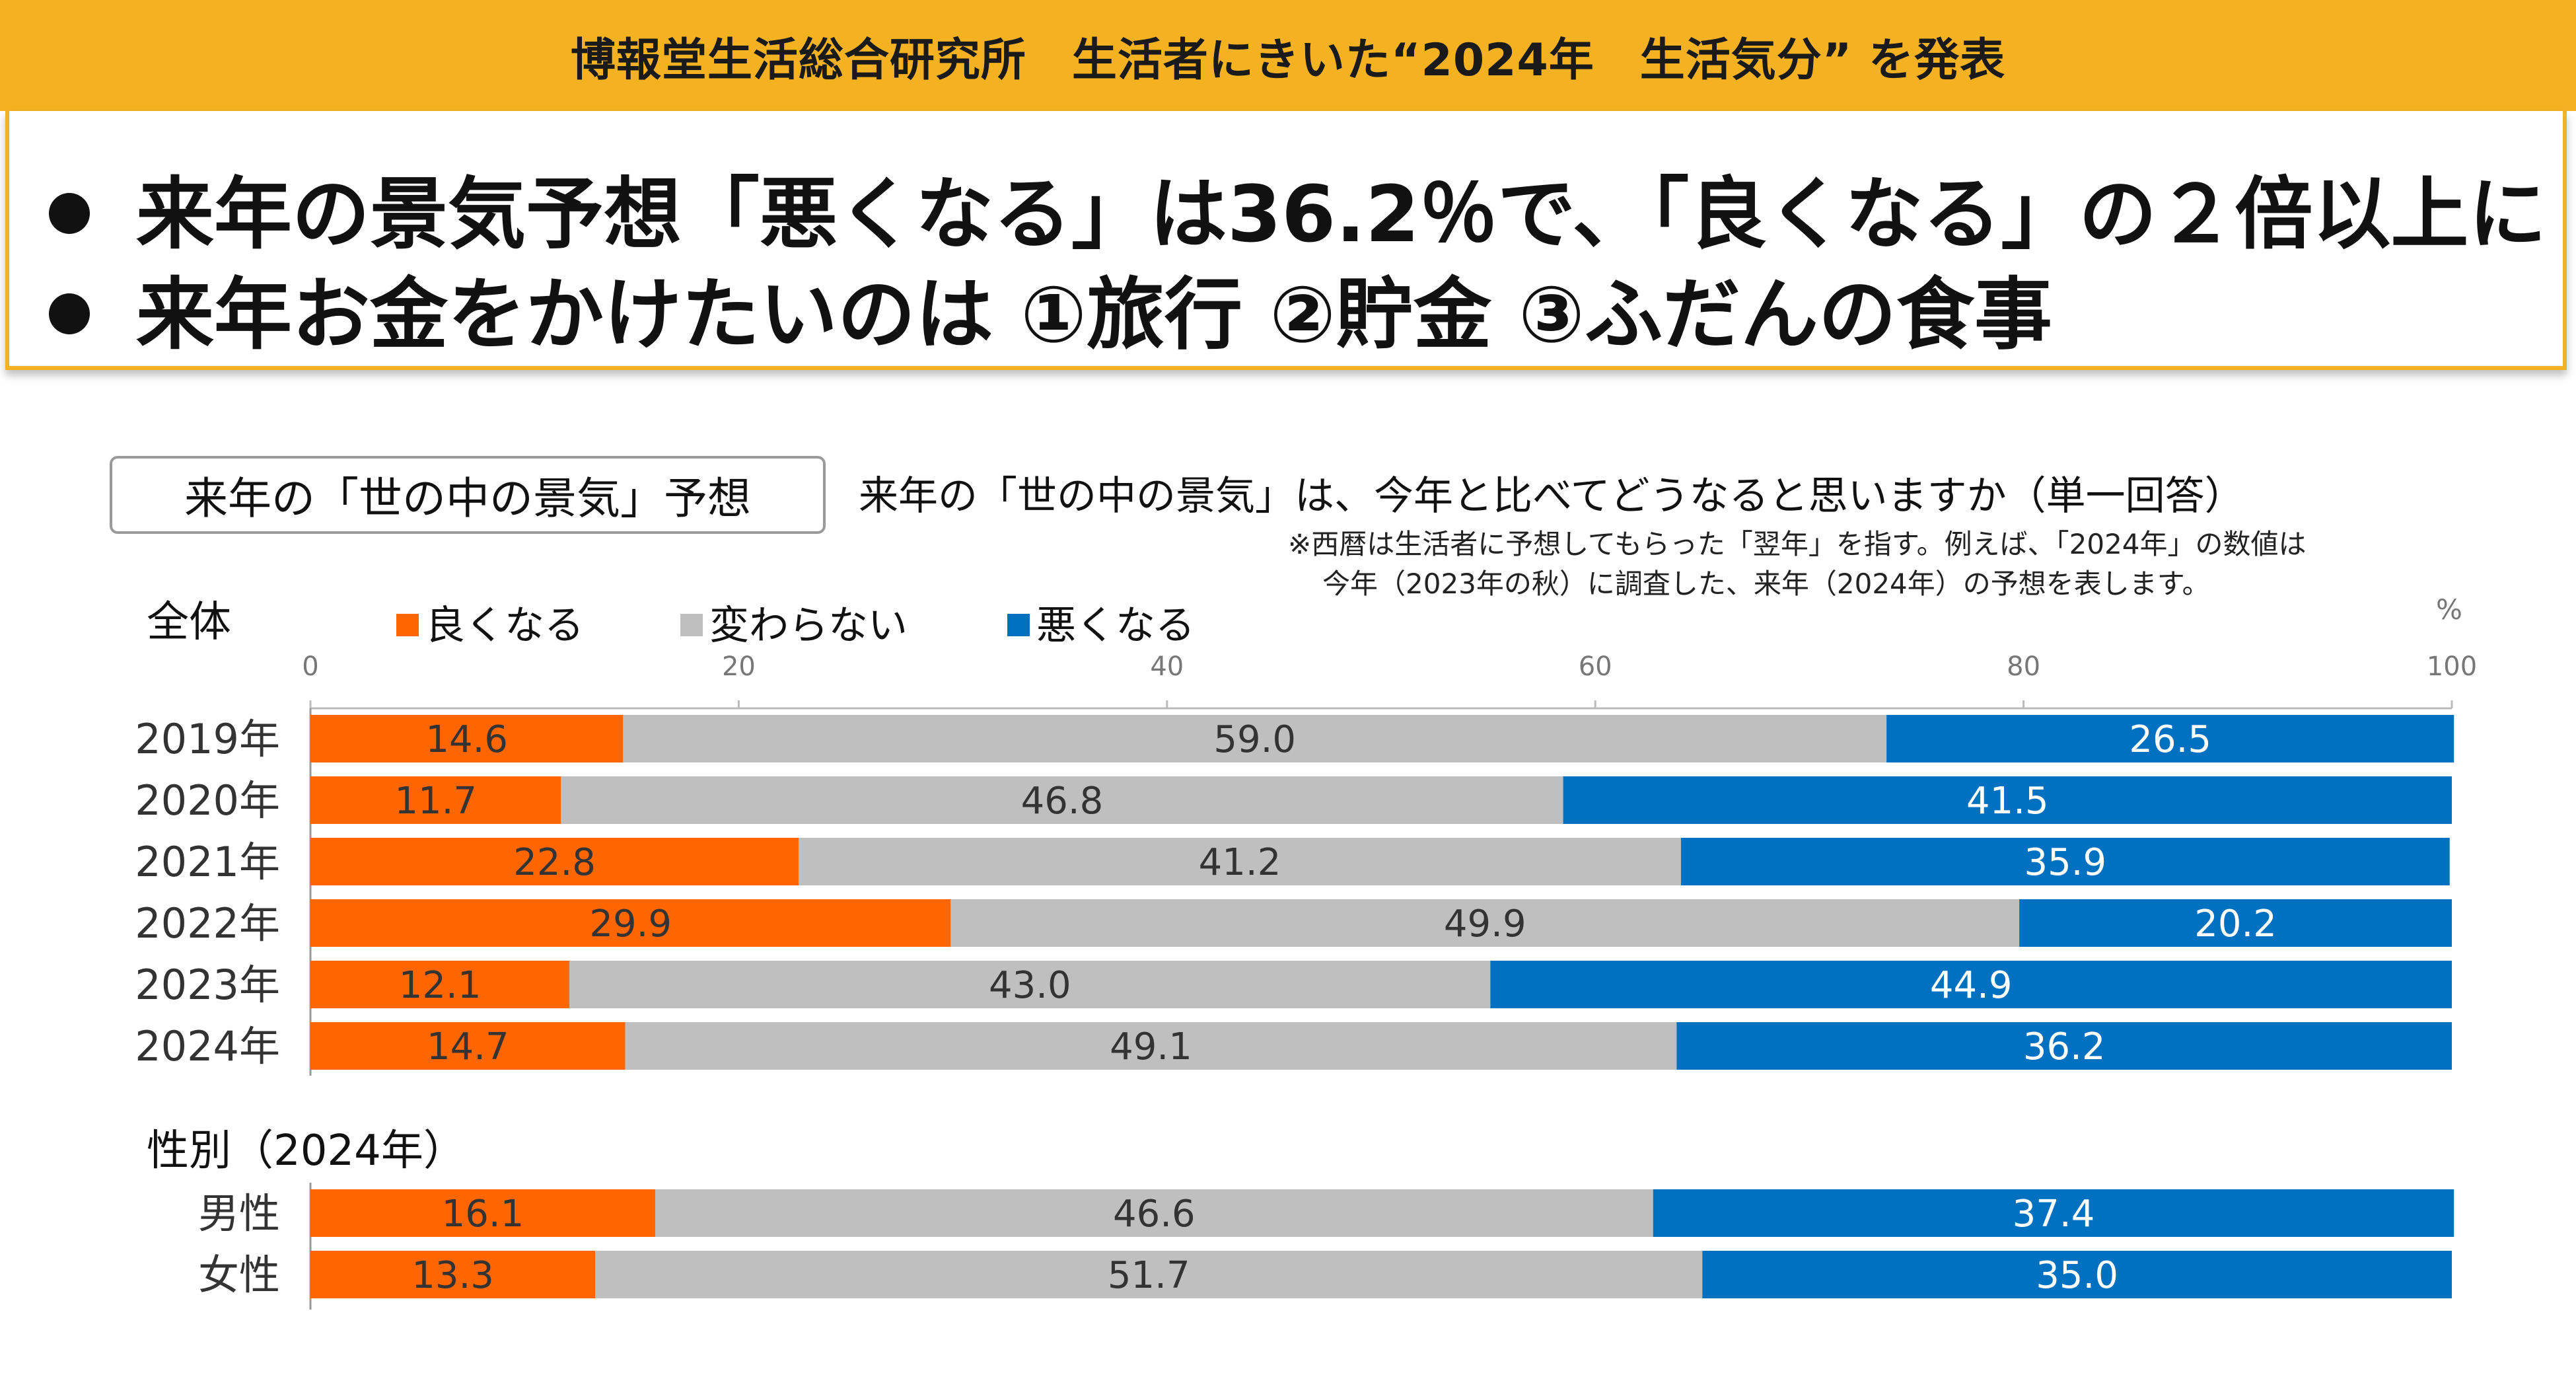  I want to click on footnote-line-1: ※西暦は生活者に予想してもらった「翌年」を指す。例えば、「2024年」の数値は, so click(1798, 544).